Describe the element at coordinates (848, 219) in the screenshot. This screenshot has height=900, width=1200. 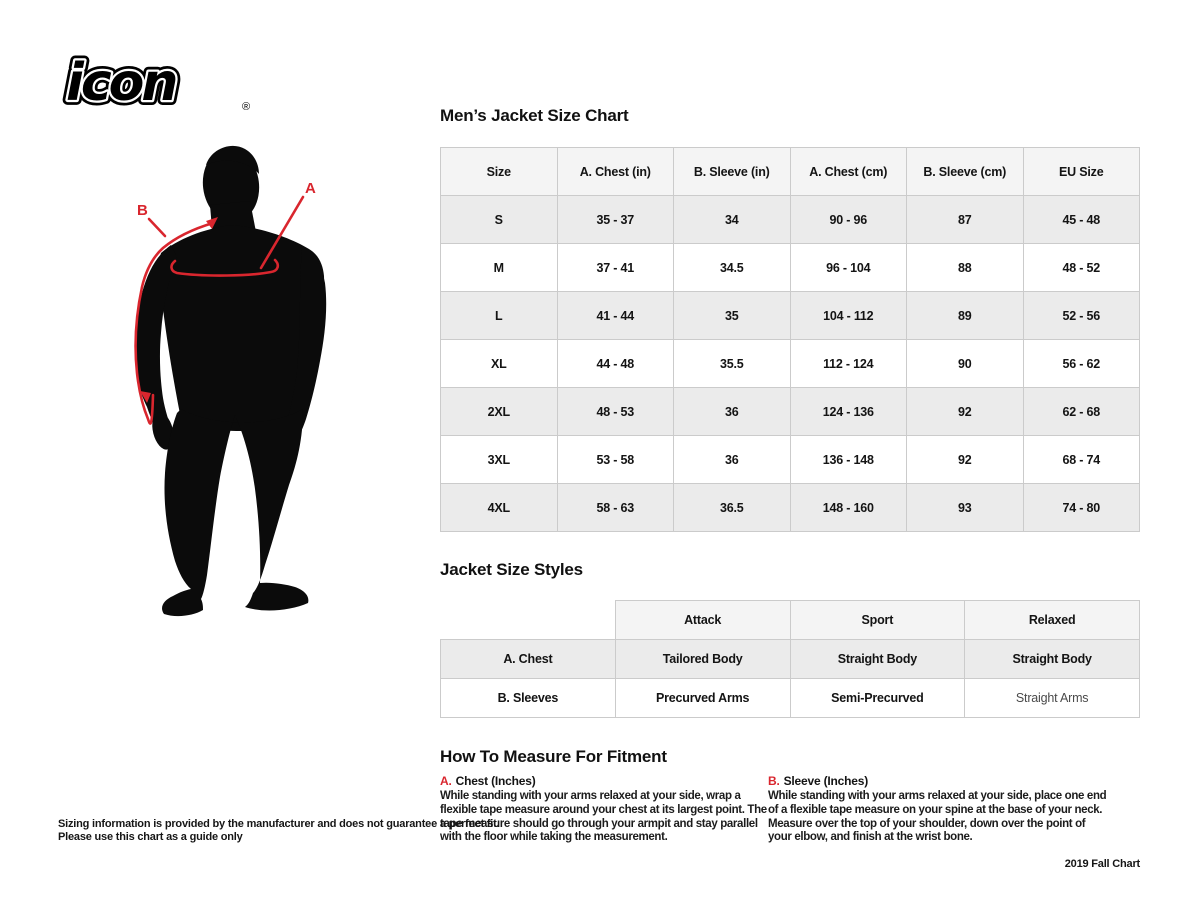
I see `data-cell: 90 - 96` at that location.